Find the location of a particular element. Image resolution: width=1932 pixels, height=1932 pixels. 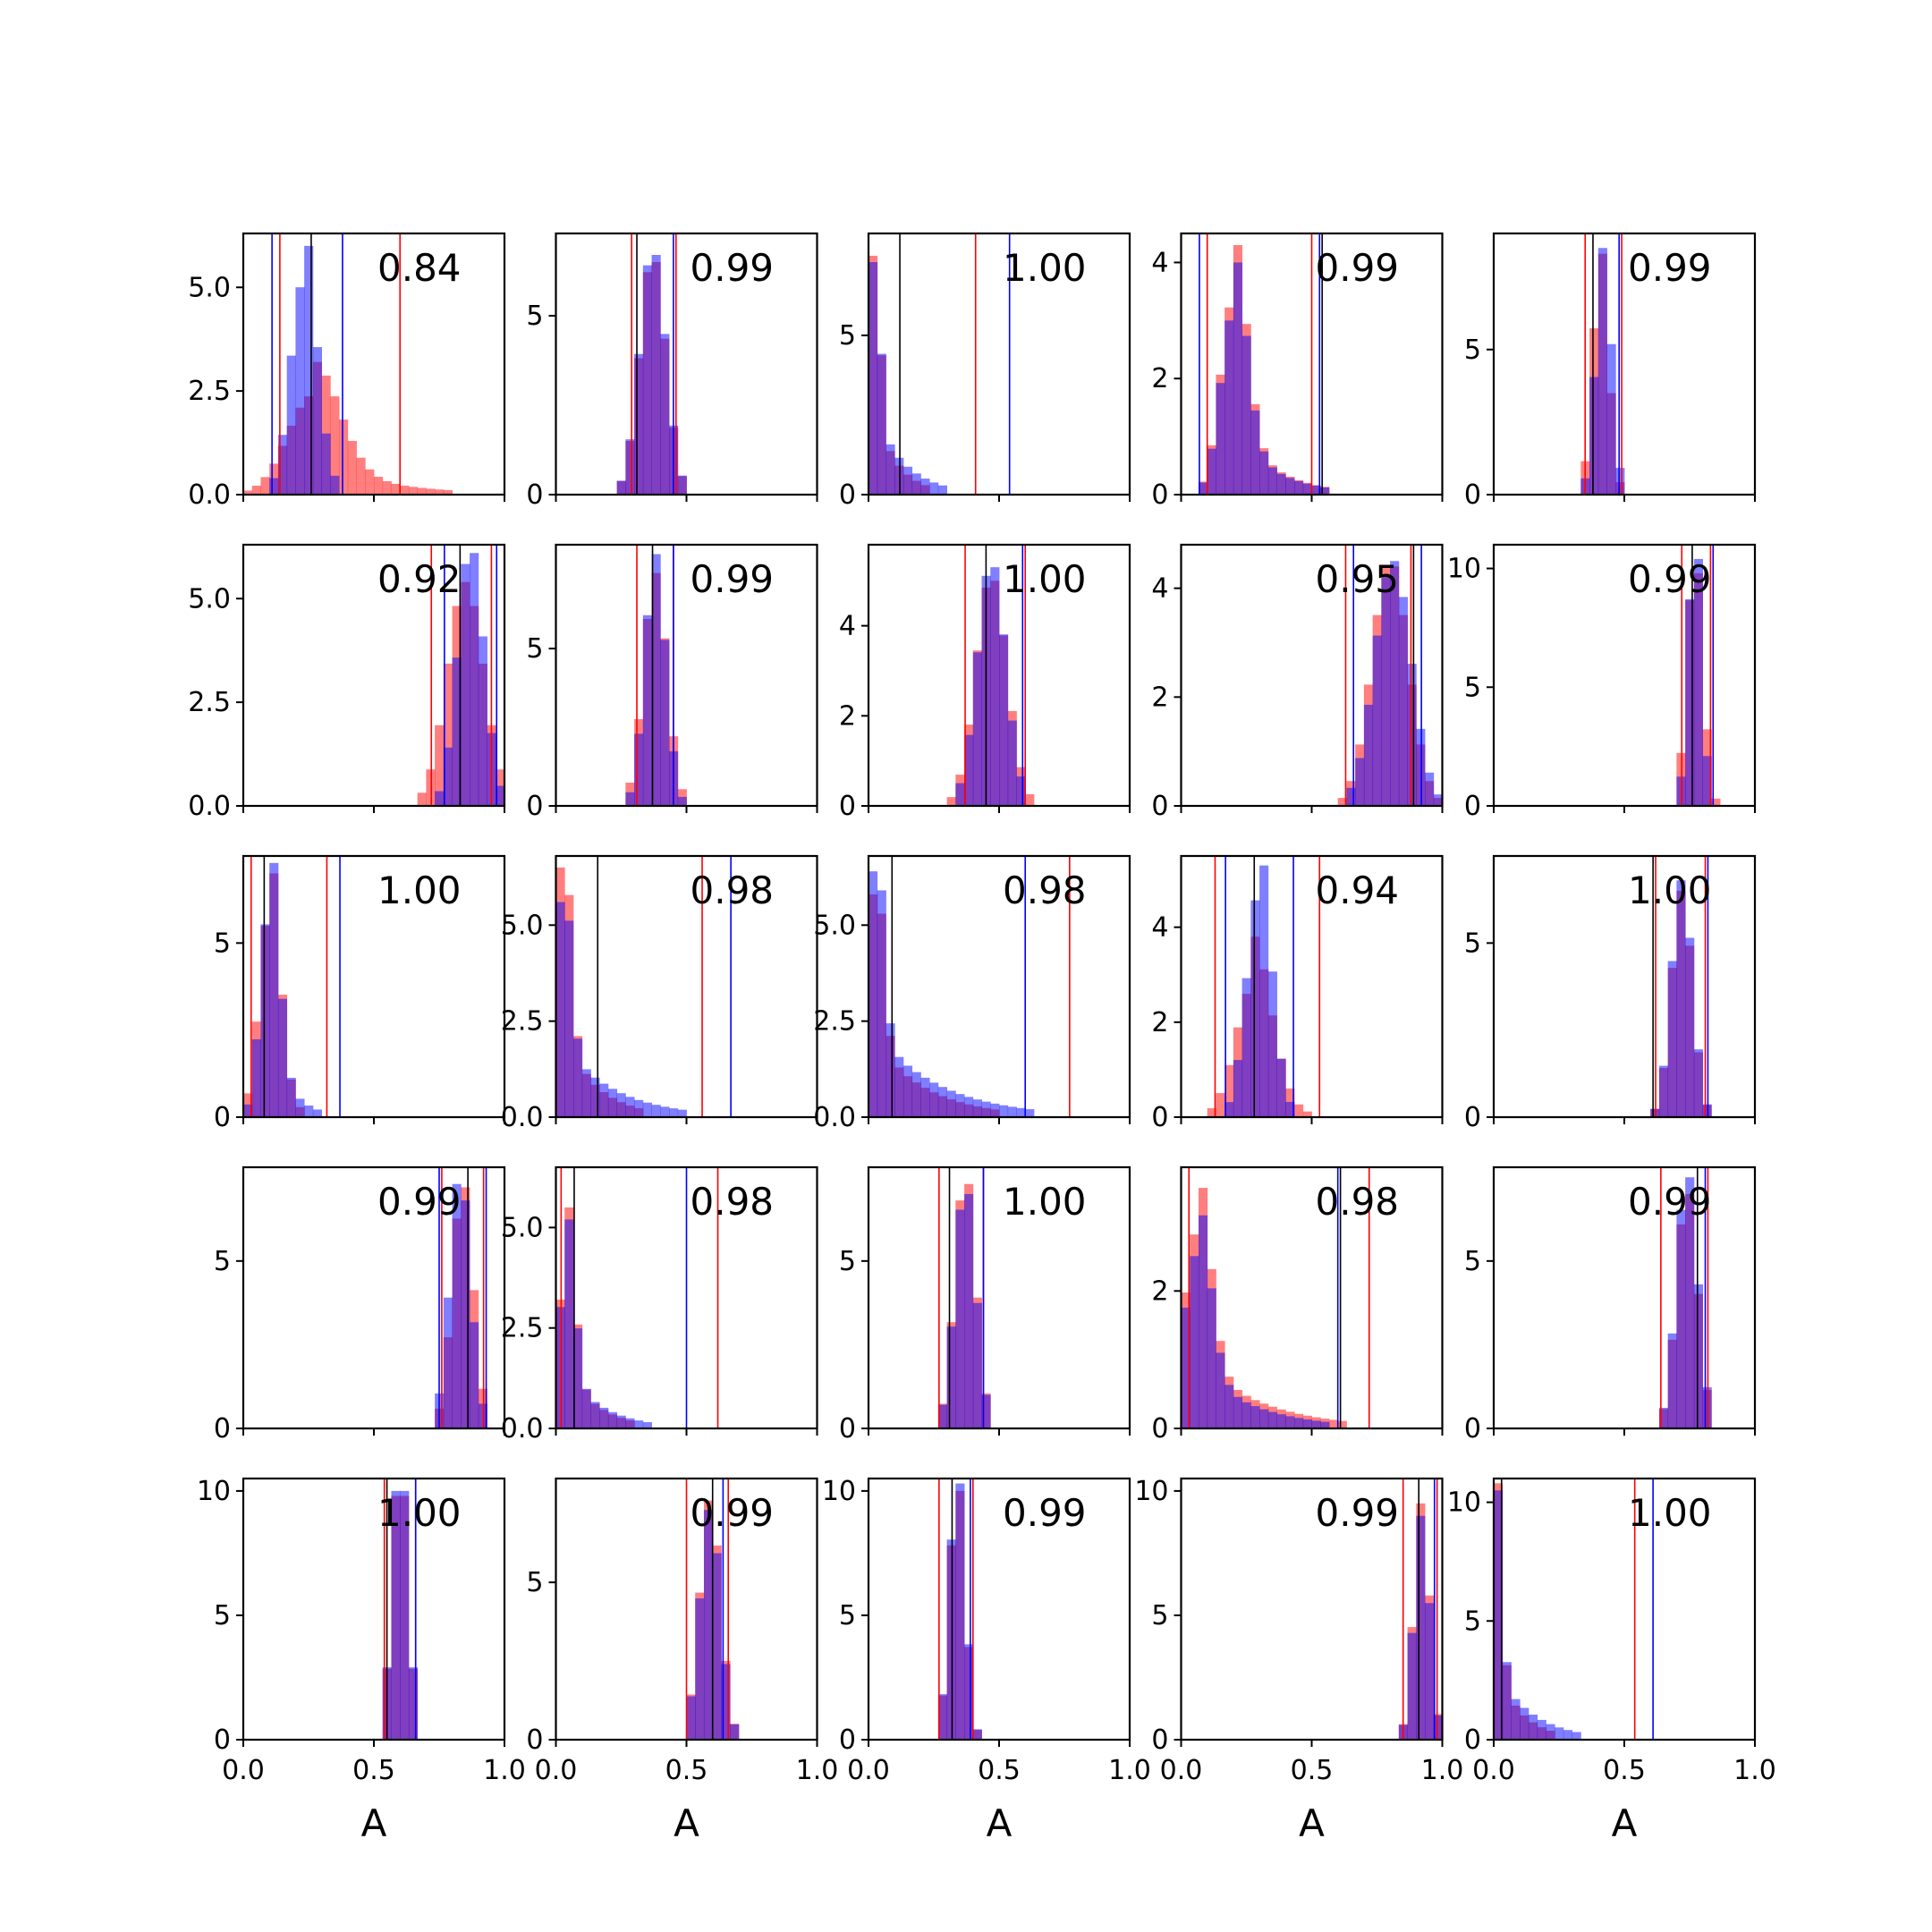

panel-4: 0 2 4 0.99 is located at coordinates (1297, 371).